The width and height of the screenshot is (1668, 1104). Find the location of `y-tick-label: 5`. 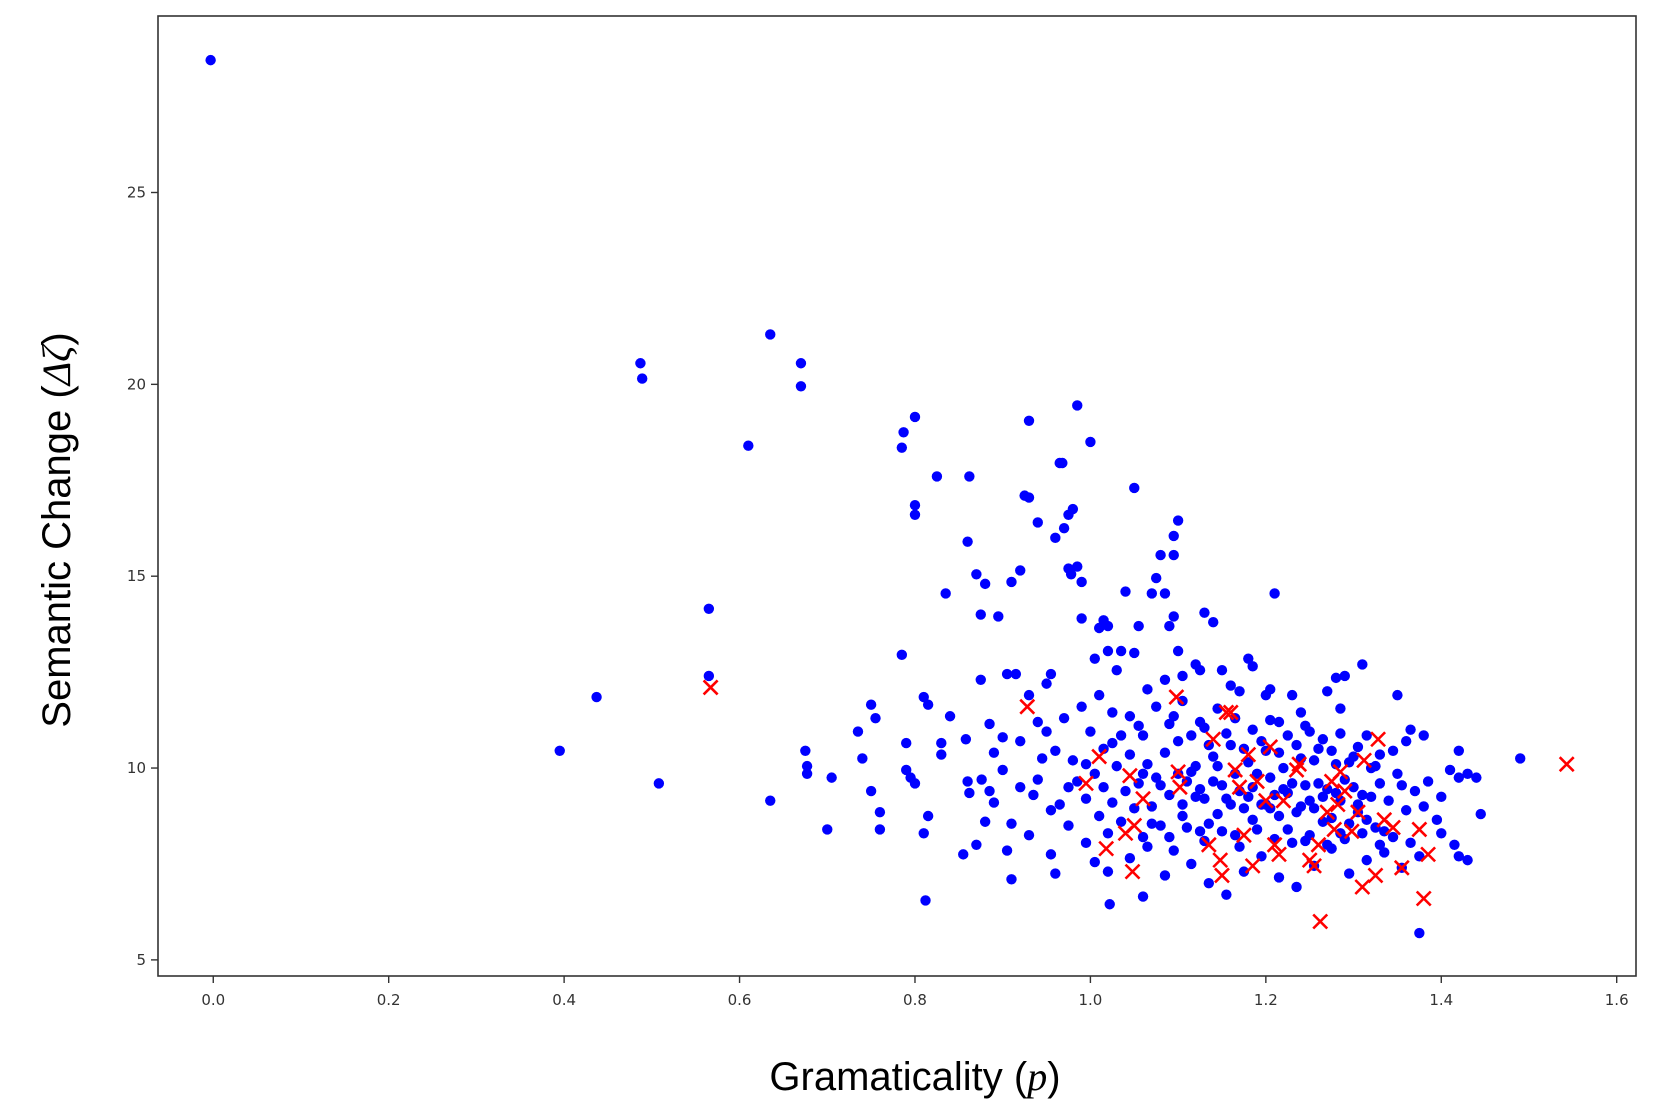

y-tick-label: 5 is located at coordinates (141, 960).